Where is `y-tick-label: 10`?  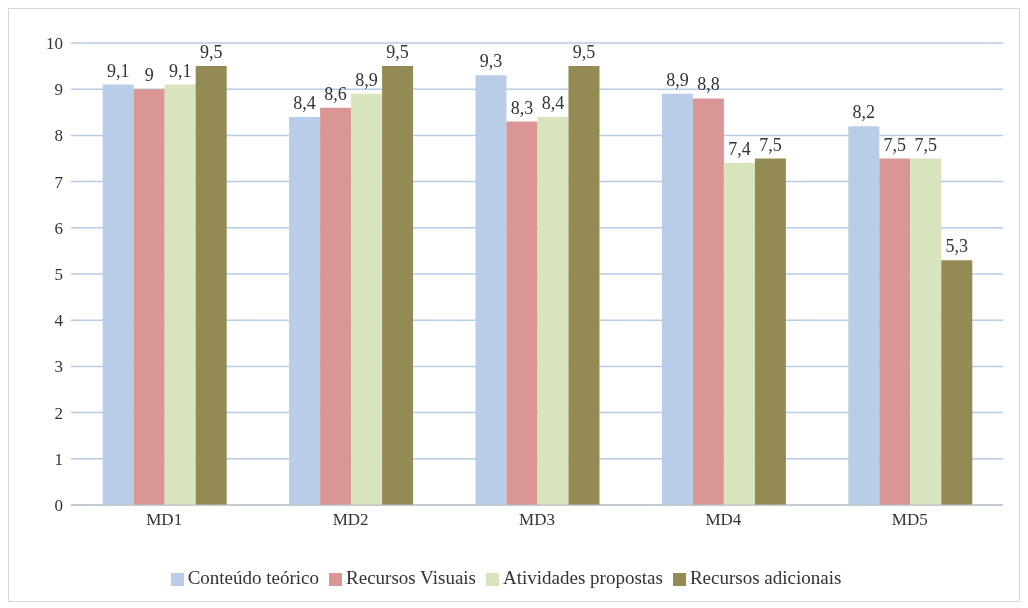
y-tick-label: 10 is located at coordinates (54, 44).